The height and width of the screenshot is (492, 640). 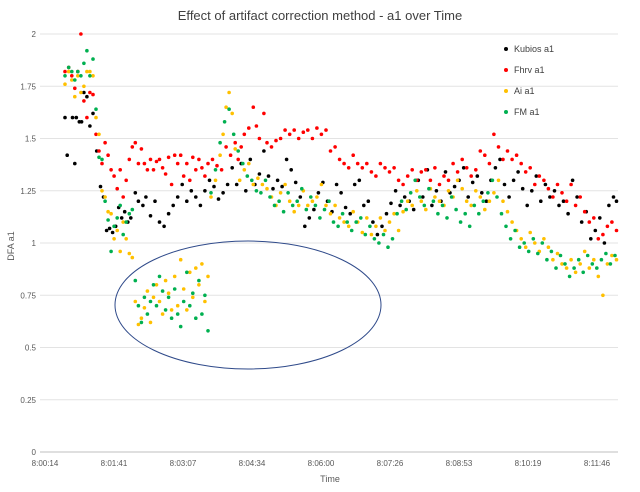 I want to click on x-tick-label: 8:06:00, so click(x=321, y=463).